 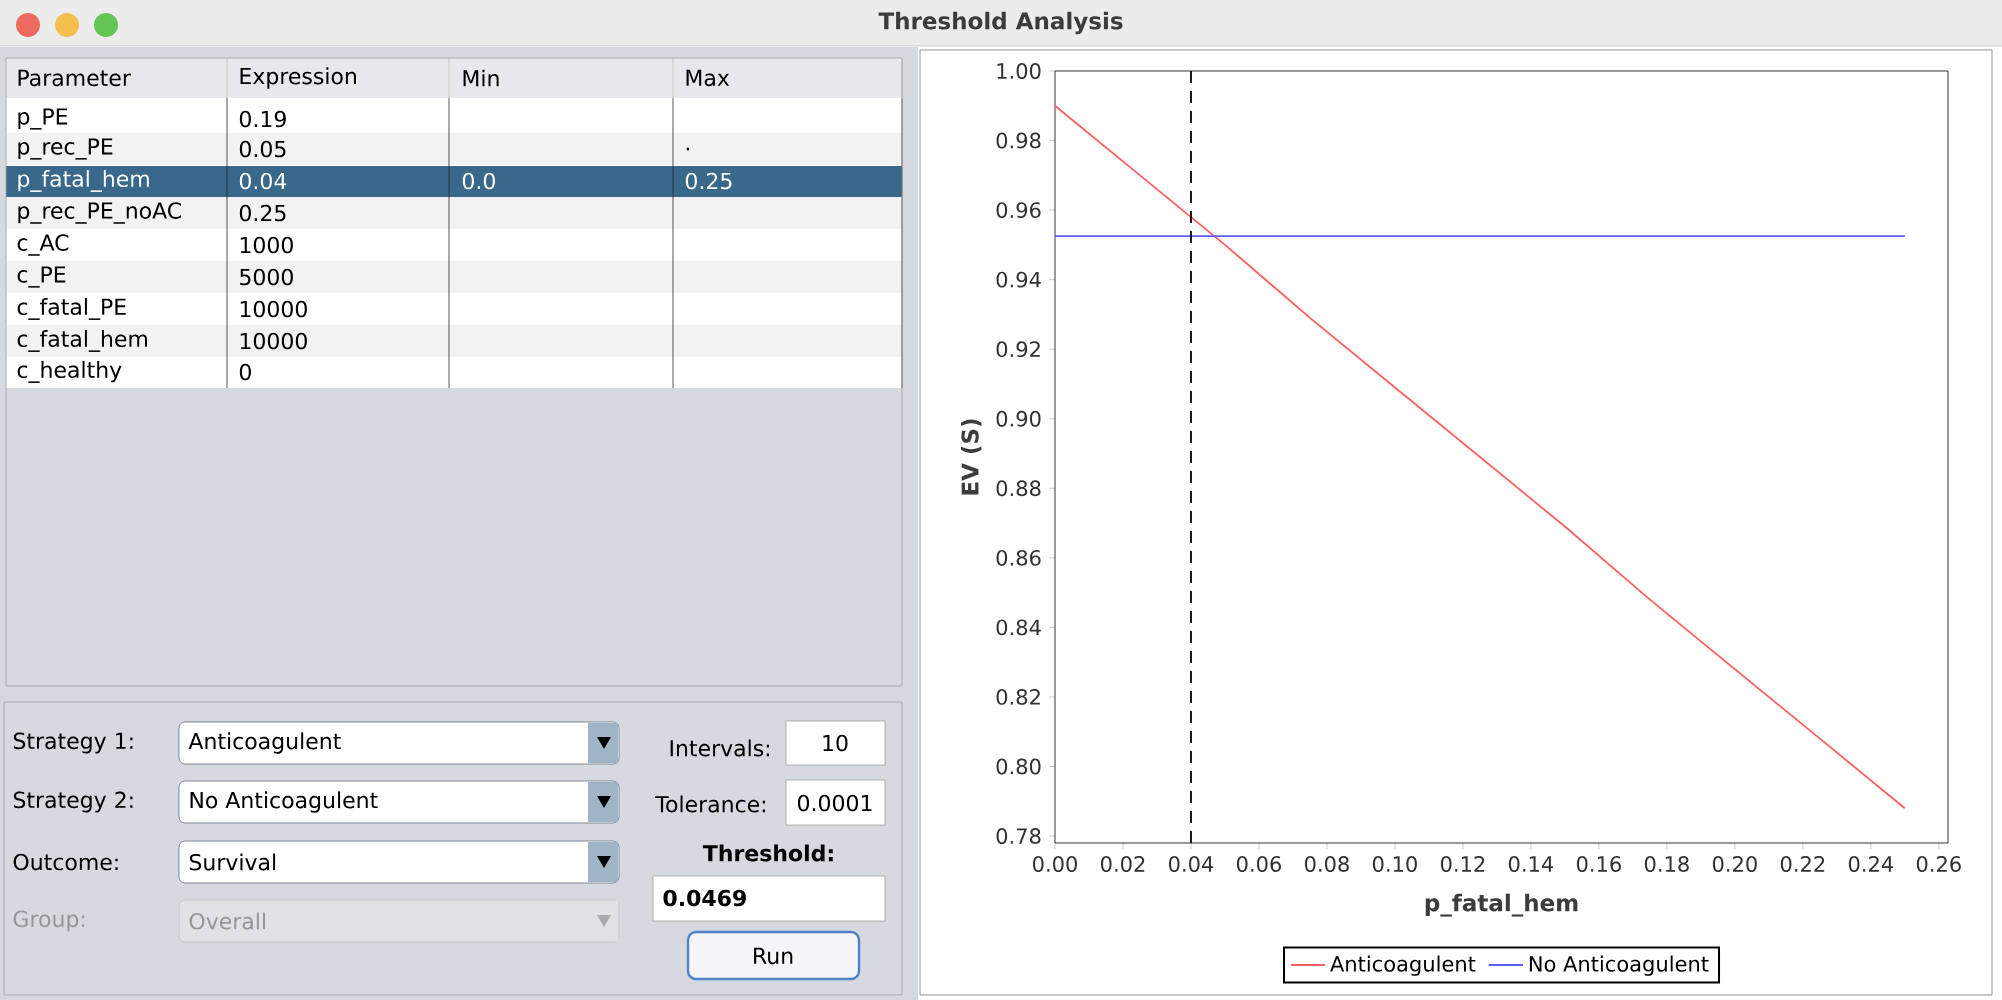 What do you see at coordinates (1018, 349) in the screenshot?
I see `y-tick-label: 0.92` at bounding box center [1018, 349].